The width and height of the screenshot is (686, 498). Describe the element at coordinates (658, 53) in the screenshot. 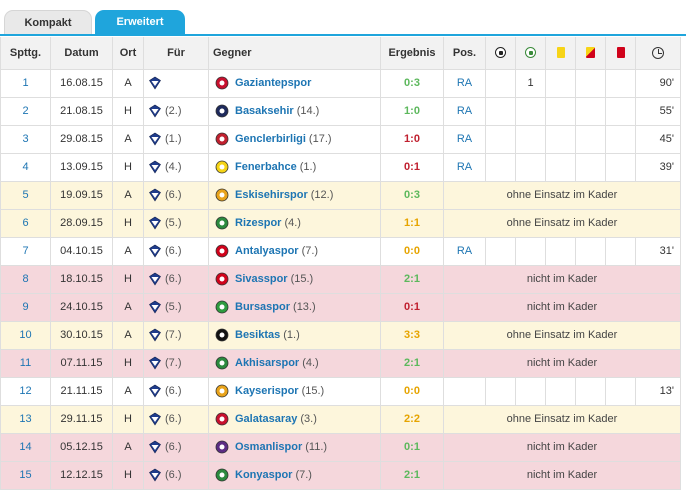

I see `col-minutes` at that location.